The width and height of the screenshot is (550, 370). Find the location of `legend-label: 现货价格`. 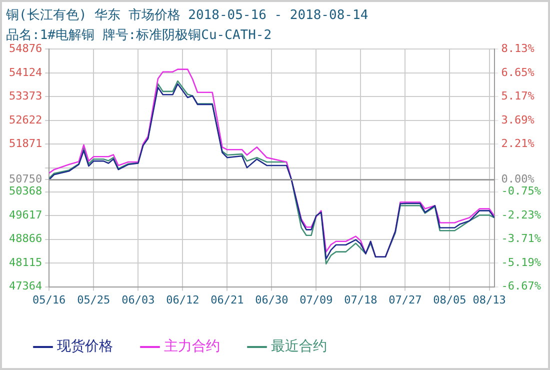

legend-label: 现货价格 is located at coordinates (85, 346).